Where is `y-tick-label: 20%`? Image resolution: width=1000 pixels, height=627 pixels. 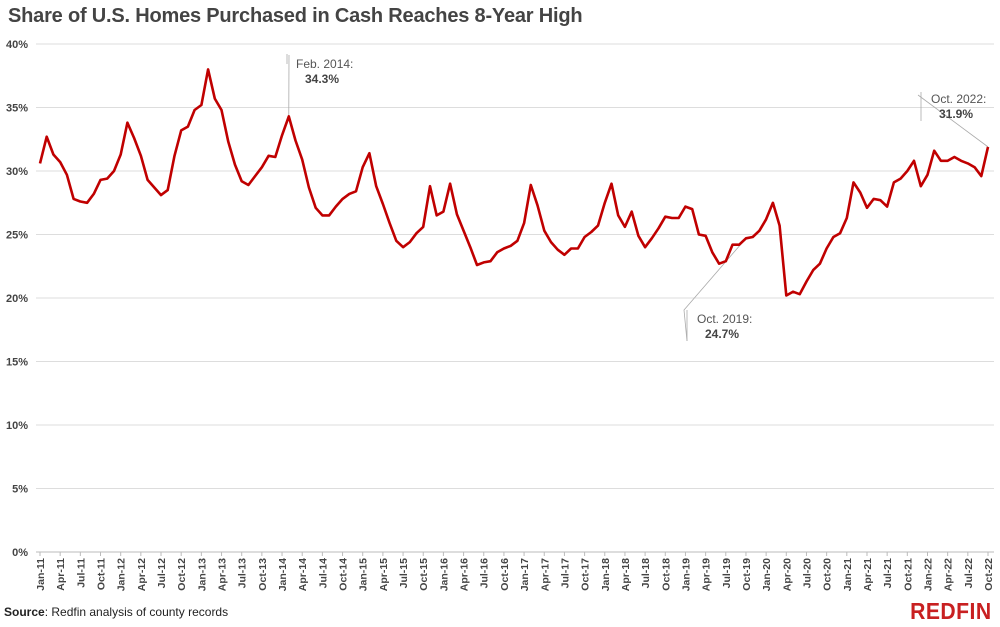
y-tick-label: 20% is located at coordinates (17, 299).